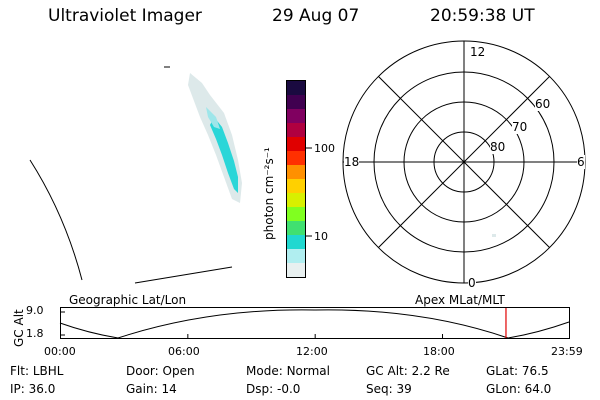  What do you see at coordinates (439, 351) in the screenshot?
I see `timeline-xtick-1800: 18:00` at bounding box center [439, 351].